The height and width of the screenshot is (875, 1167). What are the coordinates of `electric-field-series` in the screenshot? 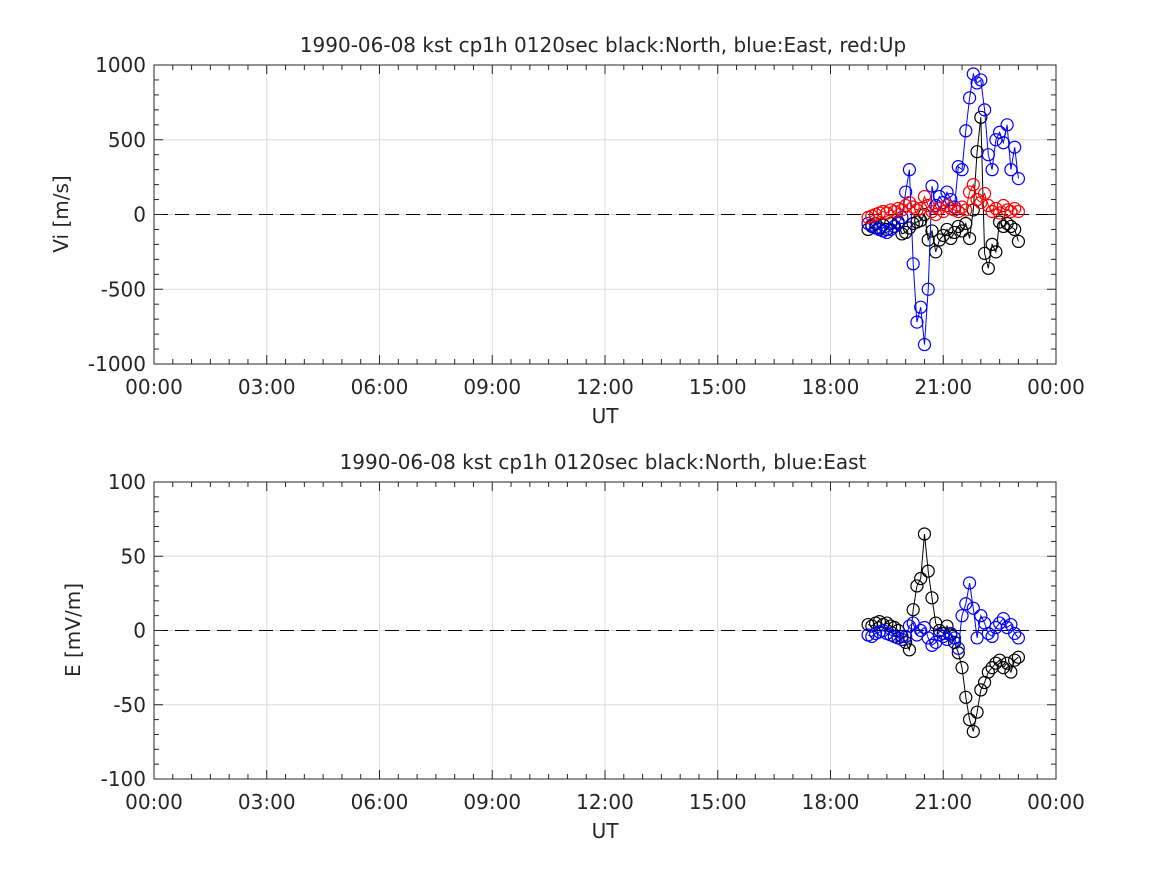 It's located at (943, 633).